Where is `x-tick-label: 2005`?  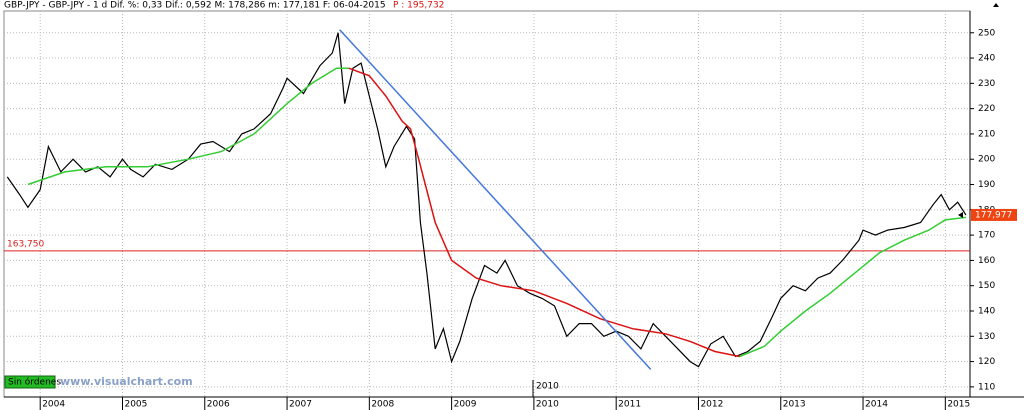 x-tick-label: 2005 is located at coordinates (135, 405).